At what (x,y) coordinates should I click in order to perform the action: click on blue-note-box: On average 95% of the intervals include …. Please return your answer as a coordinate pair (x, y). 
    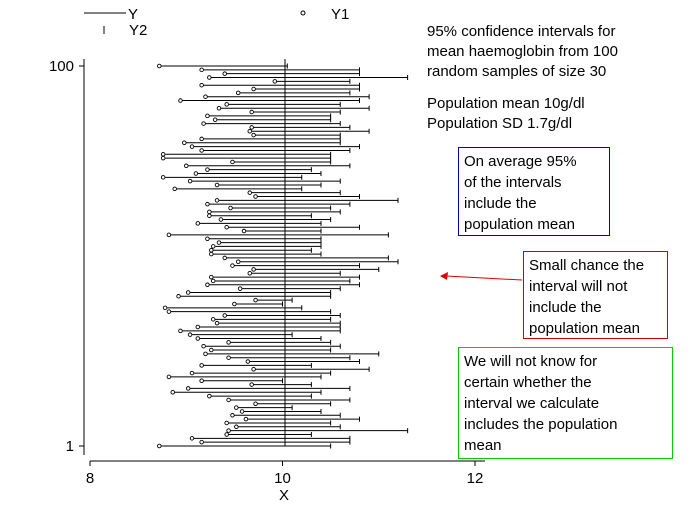
    Looking at the image, I should click on (534, 191).